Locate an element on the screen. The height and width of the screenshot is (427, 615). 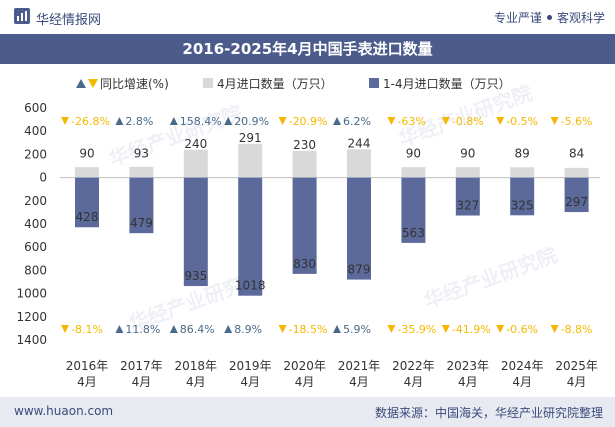
growth-label: -26.8% is located at coordinates (90, 121).